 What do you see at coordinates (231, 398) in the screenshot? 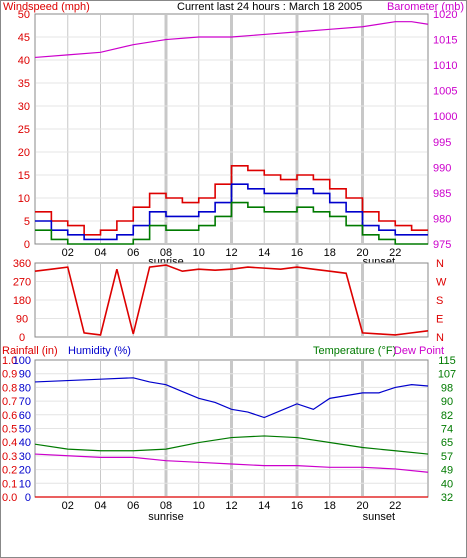
I see `humidity-line` at bounding box center [231, 398].